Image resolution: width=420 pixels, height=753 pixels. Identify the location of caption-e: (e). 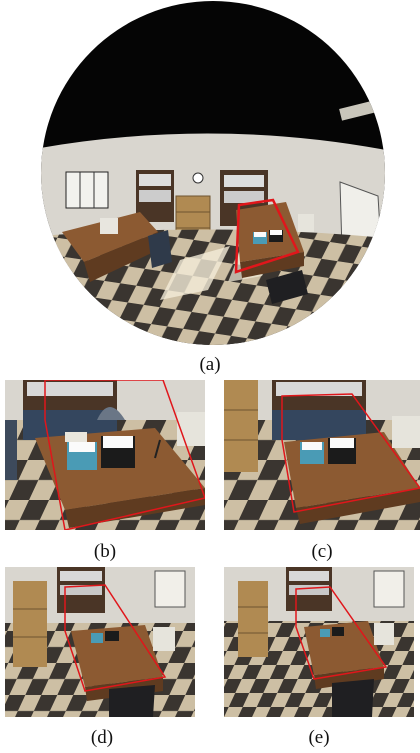
(319, 737).